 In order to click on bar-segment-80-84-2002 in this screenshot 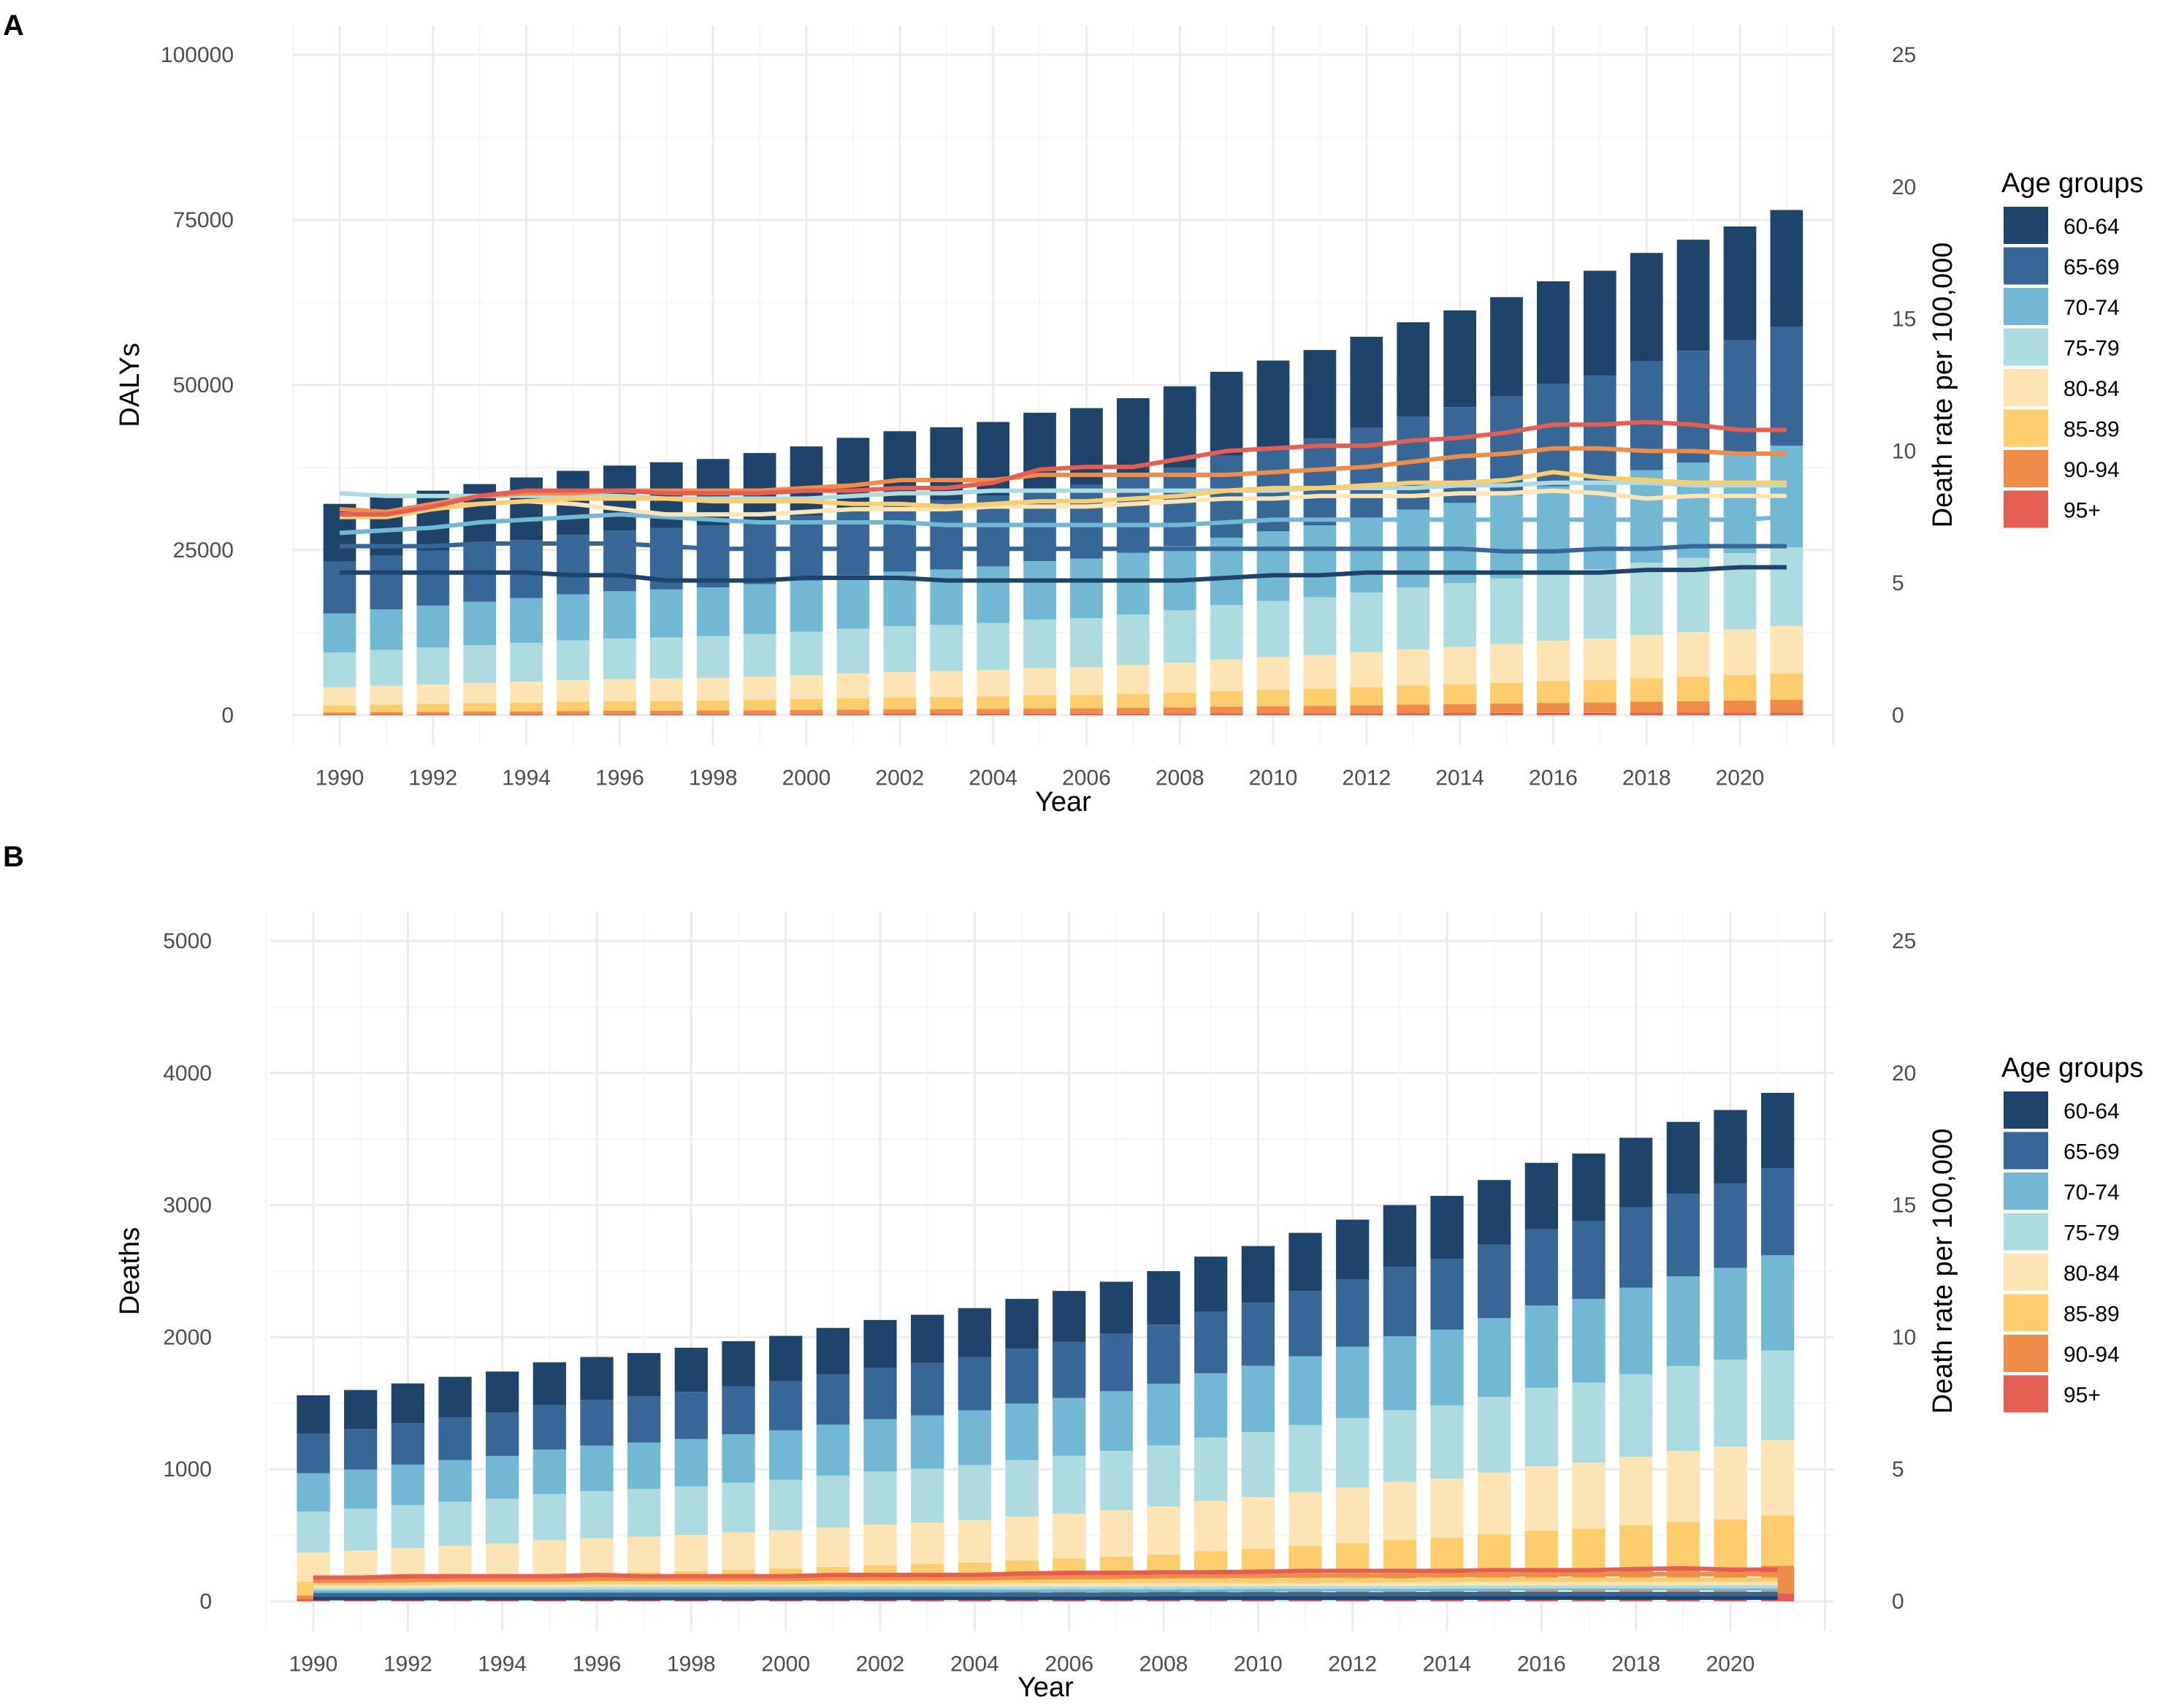, I will do `click(900, 684)`.